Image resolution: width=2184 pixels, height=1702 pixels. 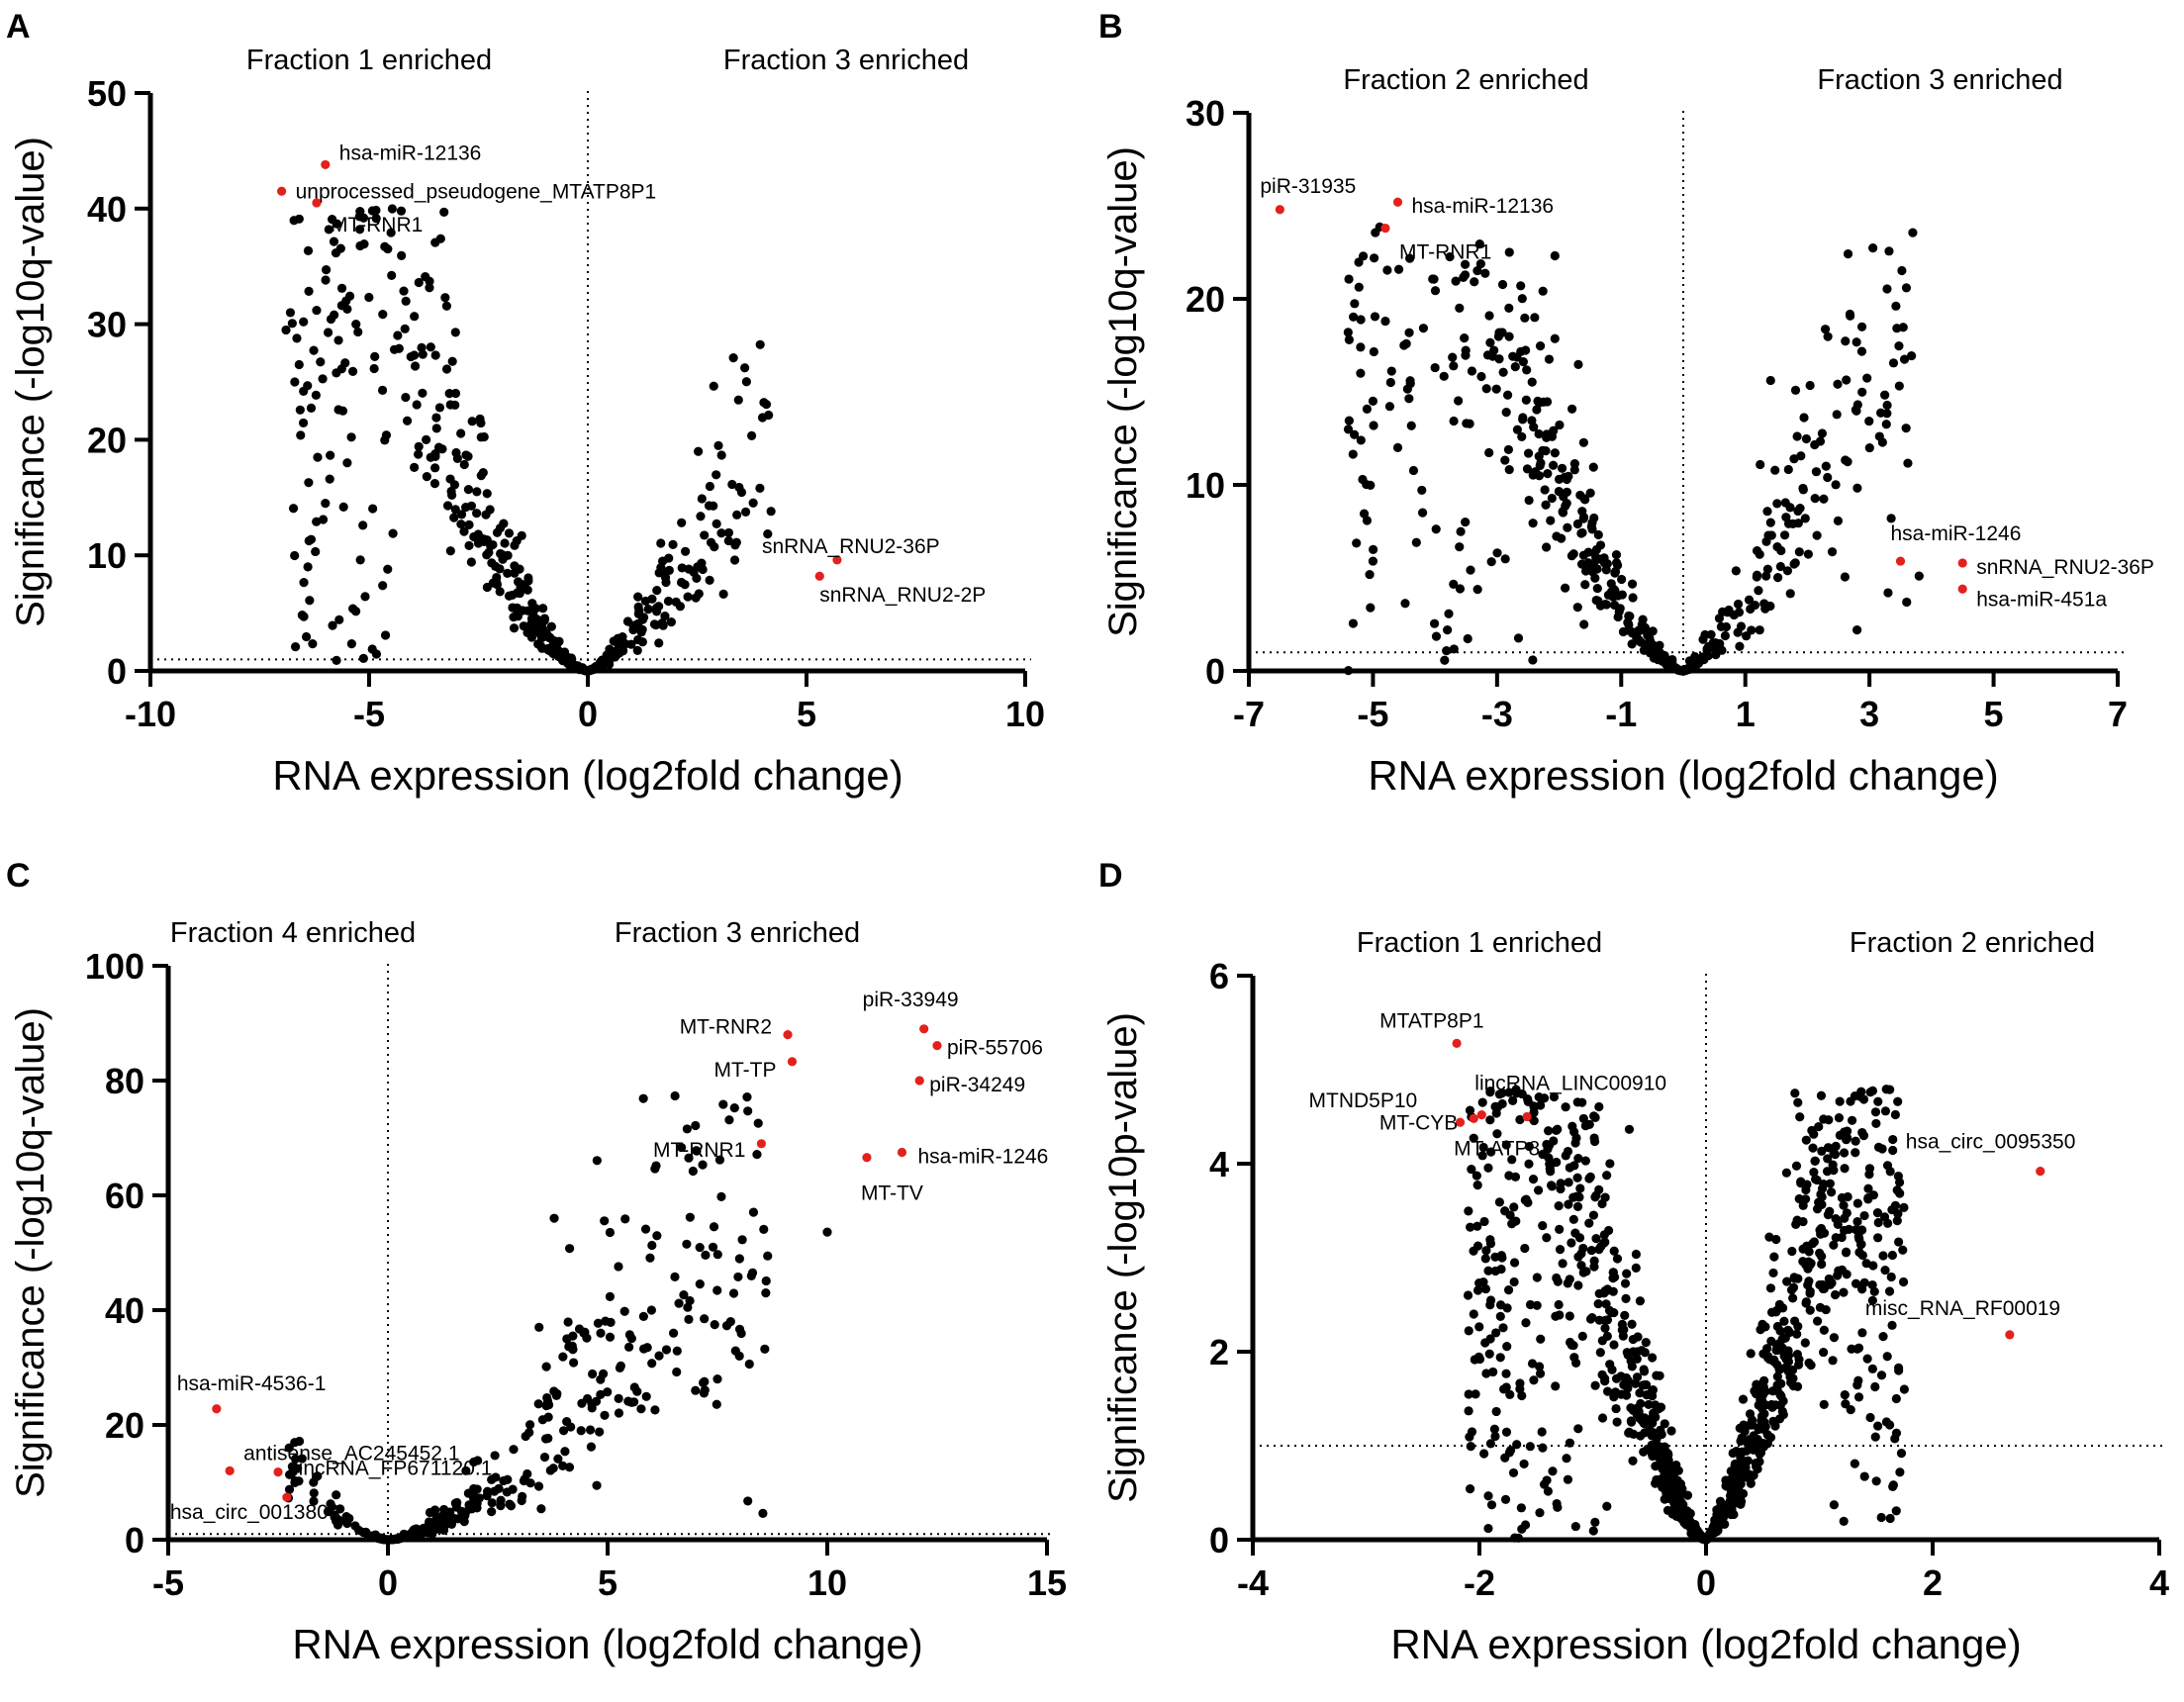 What do you see at coordinates (995, 1048) in the screenshot?
I see `highlight-label: piR-55706` at bounding box center [995, 1048].